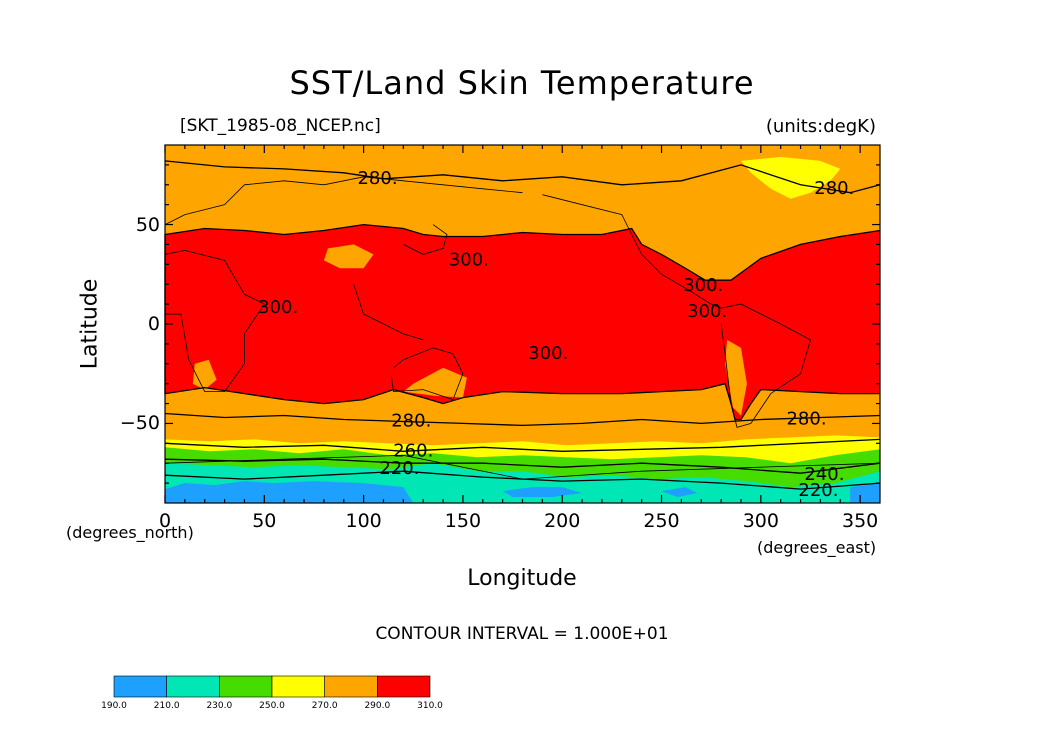 The image size is (1044, 739). What do you see at coordinates (430, 706) in the screenshot?
I see `colorbar-label: 310.0` at bounding box center [430, 706].